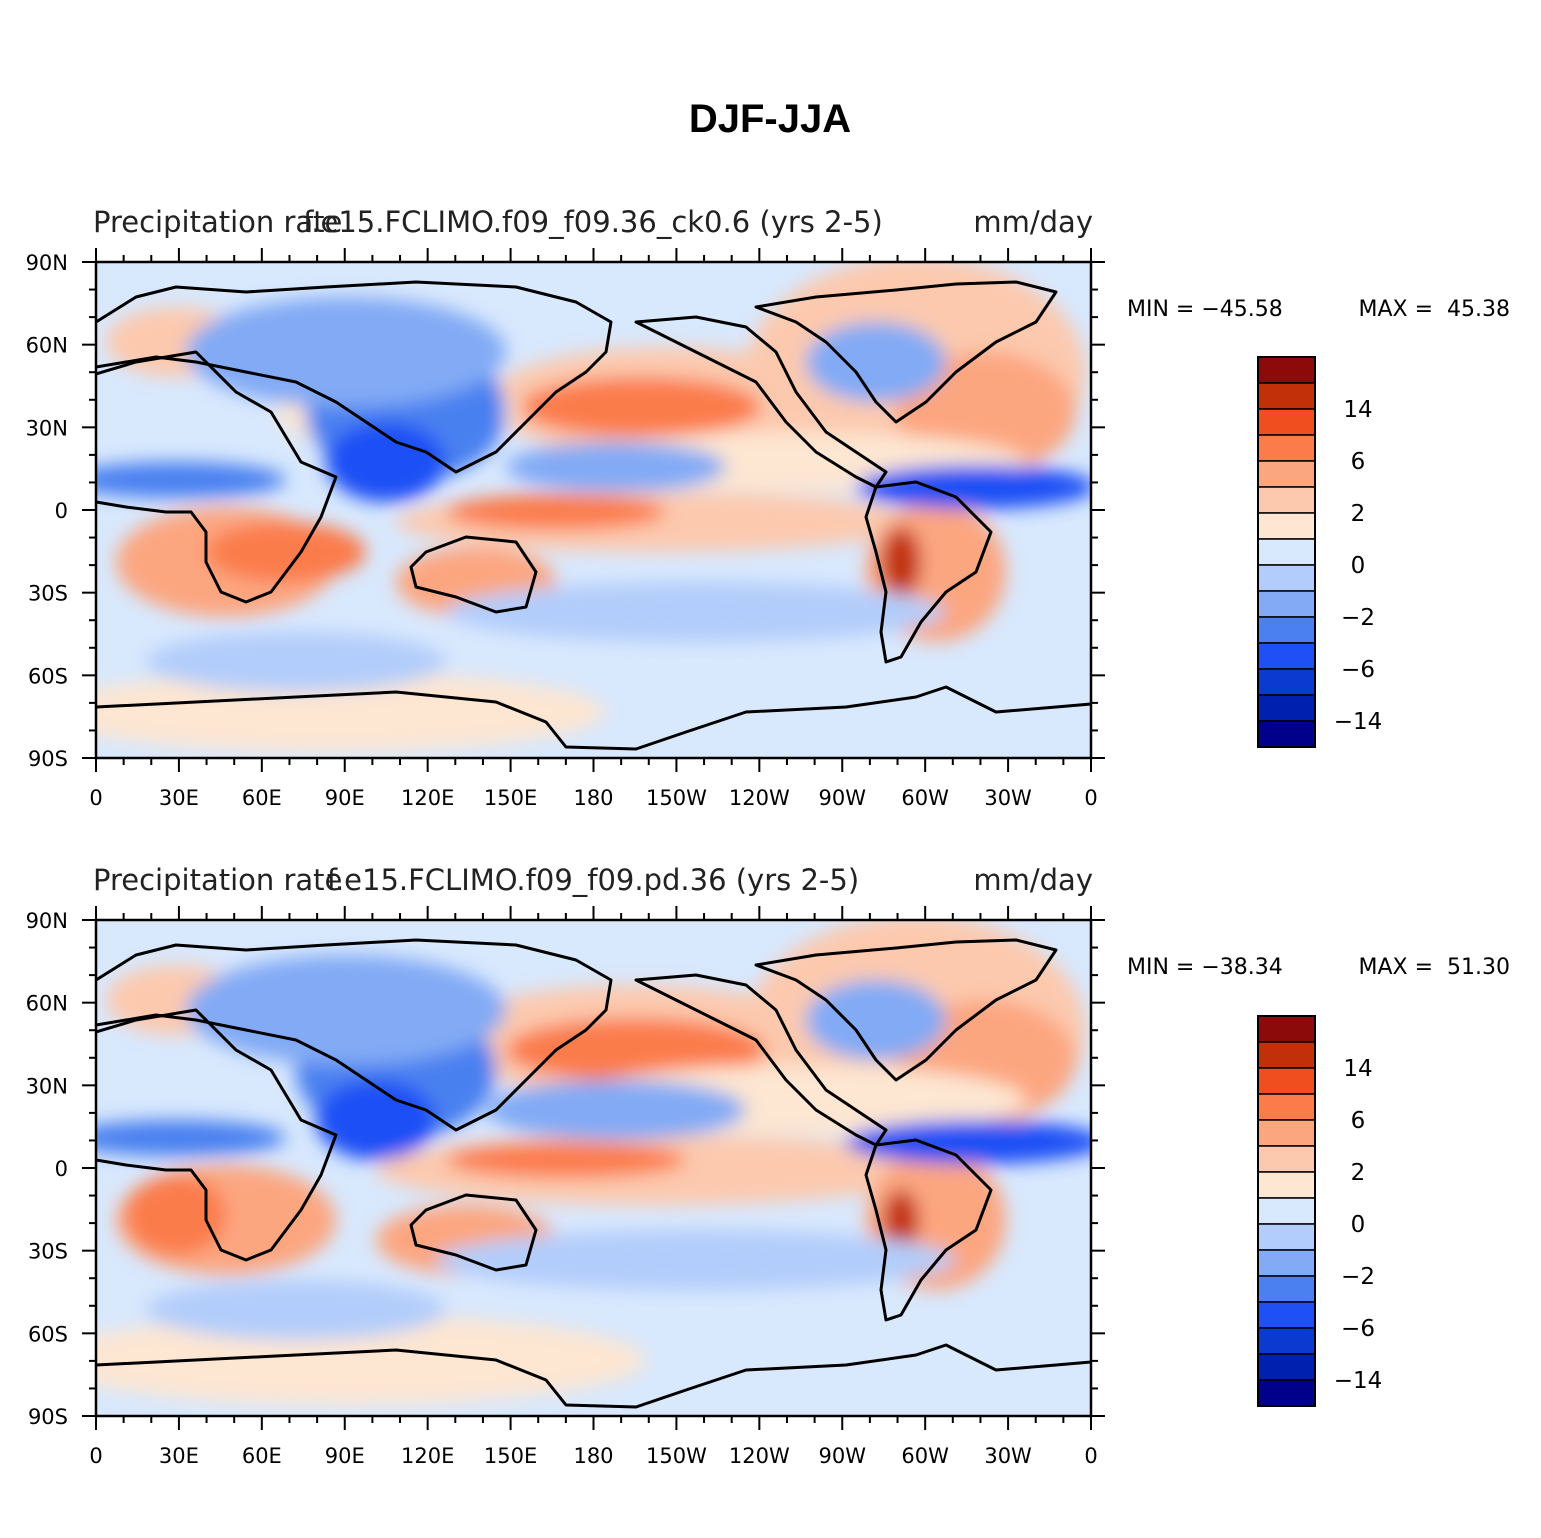  What do you see at coordinates (1205, 967) in the screenshot?
I see `panel-2-min-label: MIN = −38.34` at bounding box center [1205, 967].